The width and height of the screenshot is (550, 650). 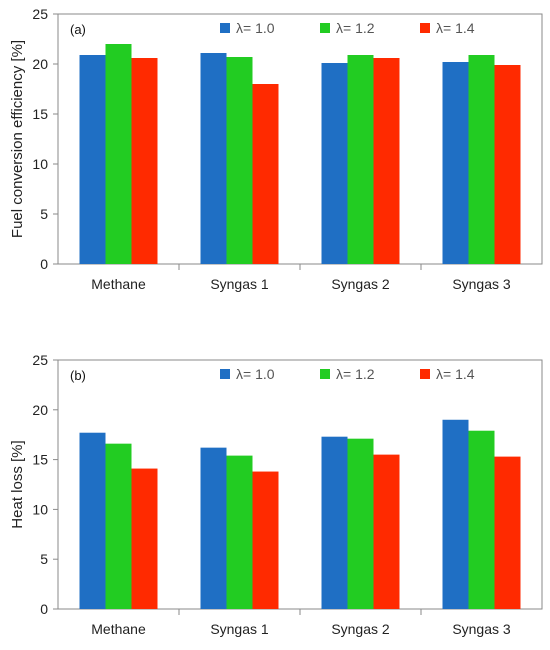 I want to click on y-axis-label: Fuel conversion efficiency [%], so click(x=17, y=139).